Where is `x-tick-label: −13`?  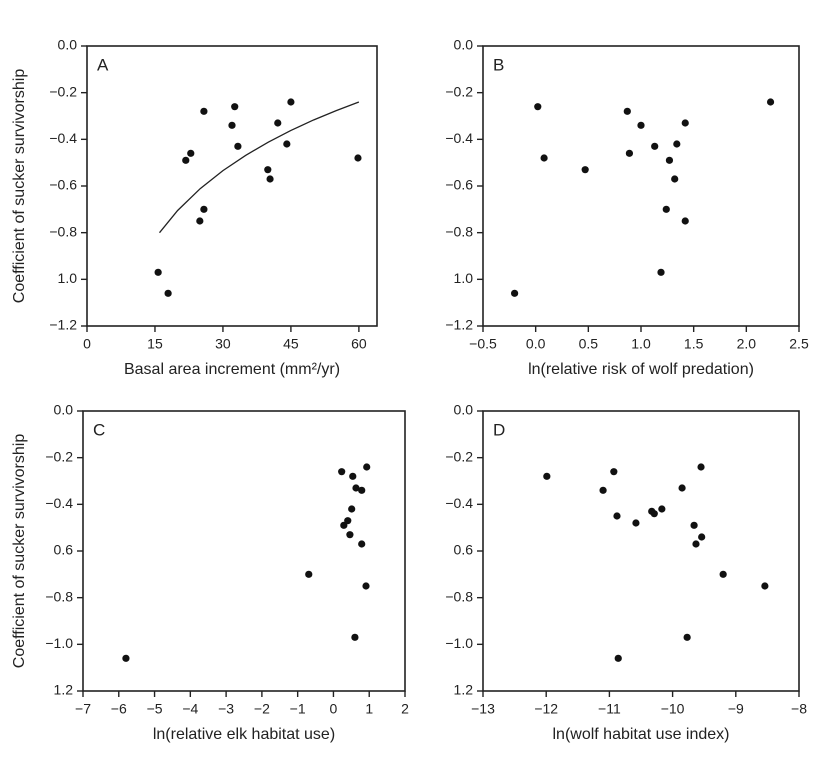 x-tick-label: −13 is located at coordinates (483, 709).